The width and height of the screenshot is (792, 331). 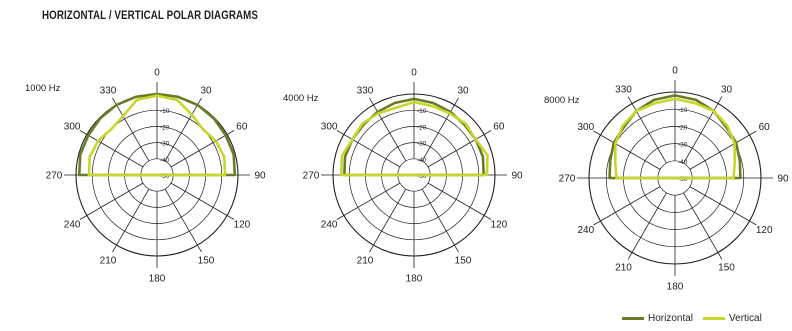 What do you see at coordinates (714, 318) in the screenshot?
I see `legend-swatch-vertical` at bounding box center [714, 318].